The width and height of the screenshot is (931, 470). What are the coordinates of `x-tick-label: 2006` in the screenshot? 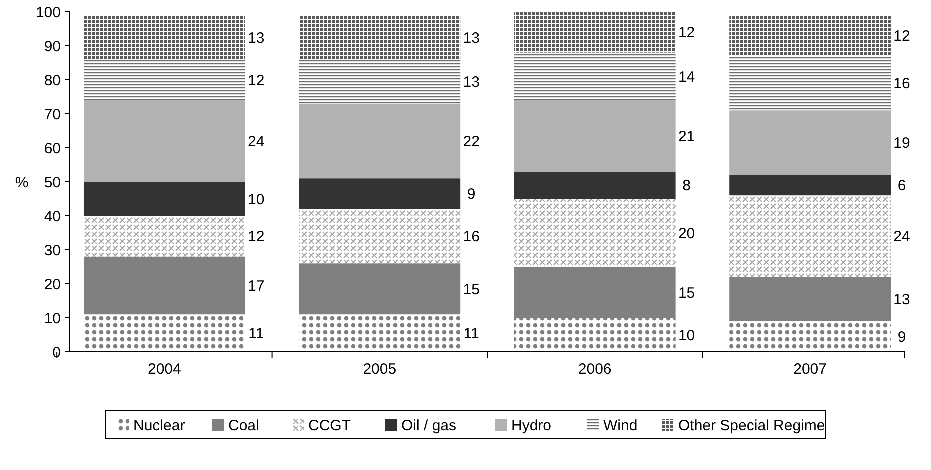 It's located at (595, 369).